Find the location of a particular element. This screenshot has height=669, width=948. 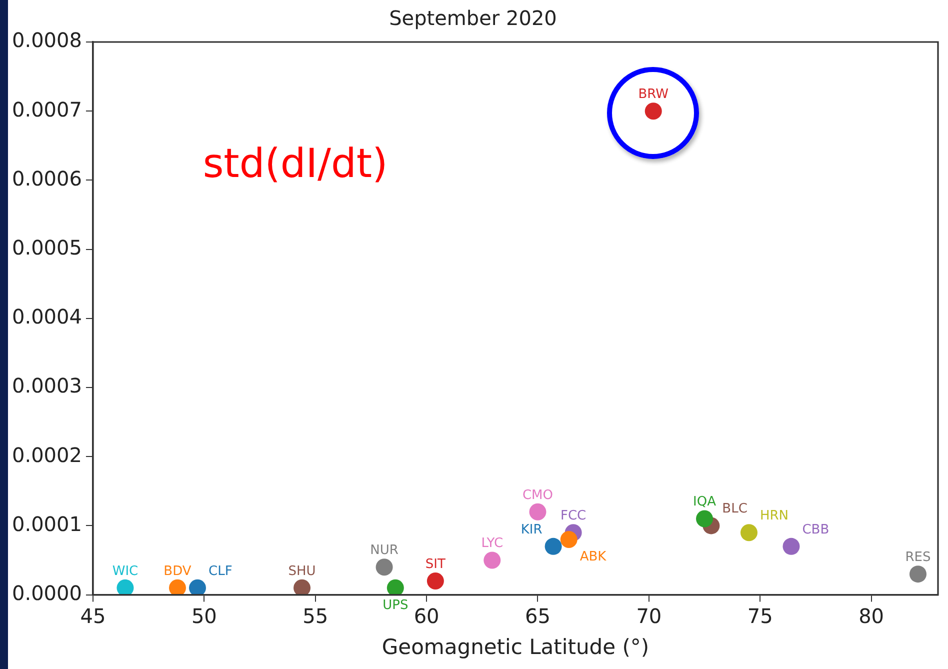

x-tick-label: 70 is located at coordinates (649, 616).